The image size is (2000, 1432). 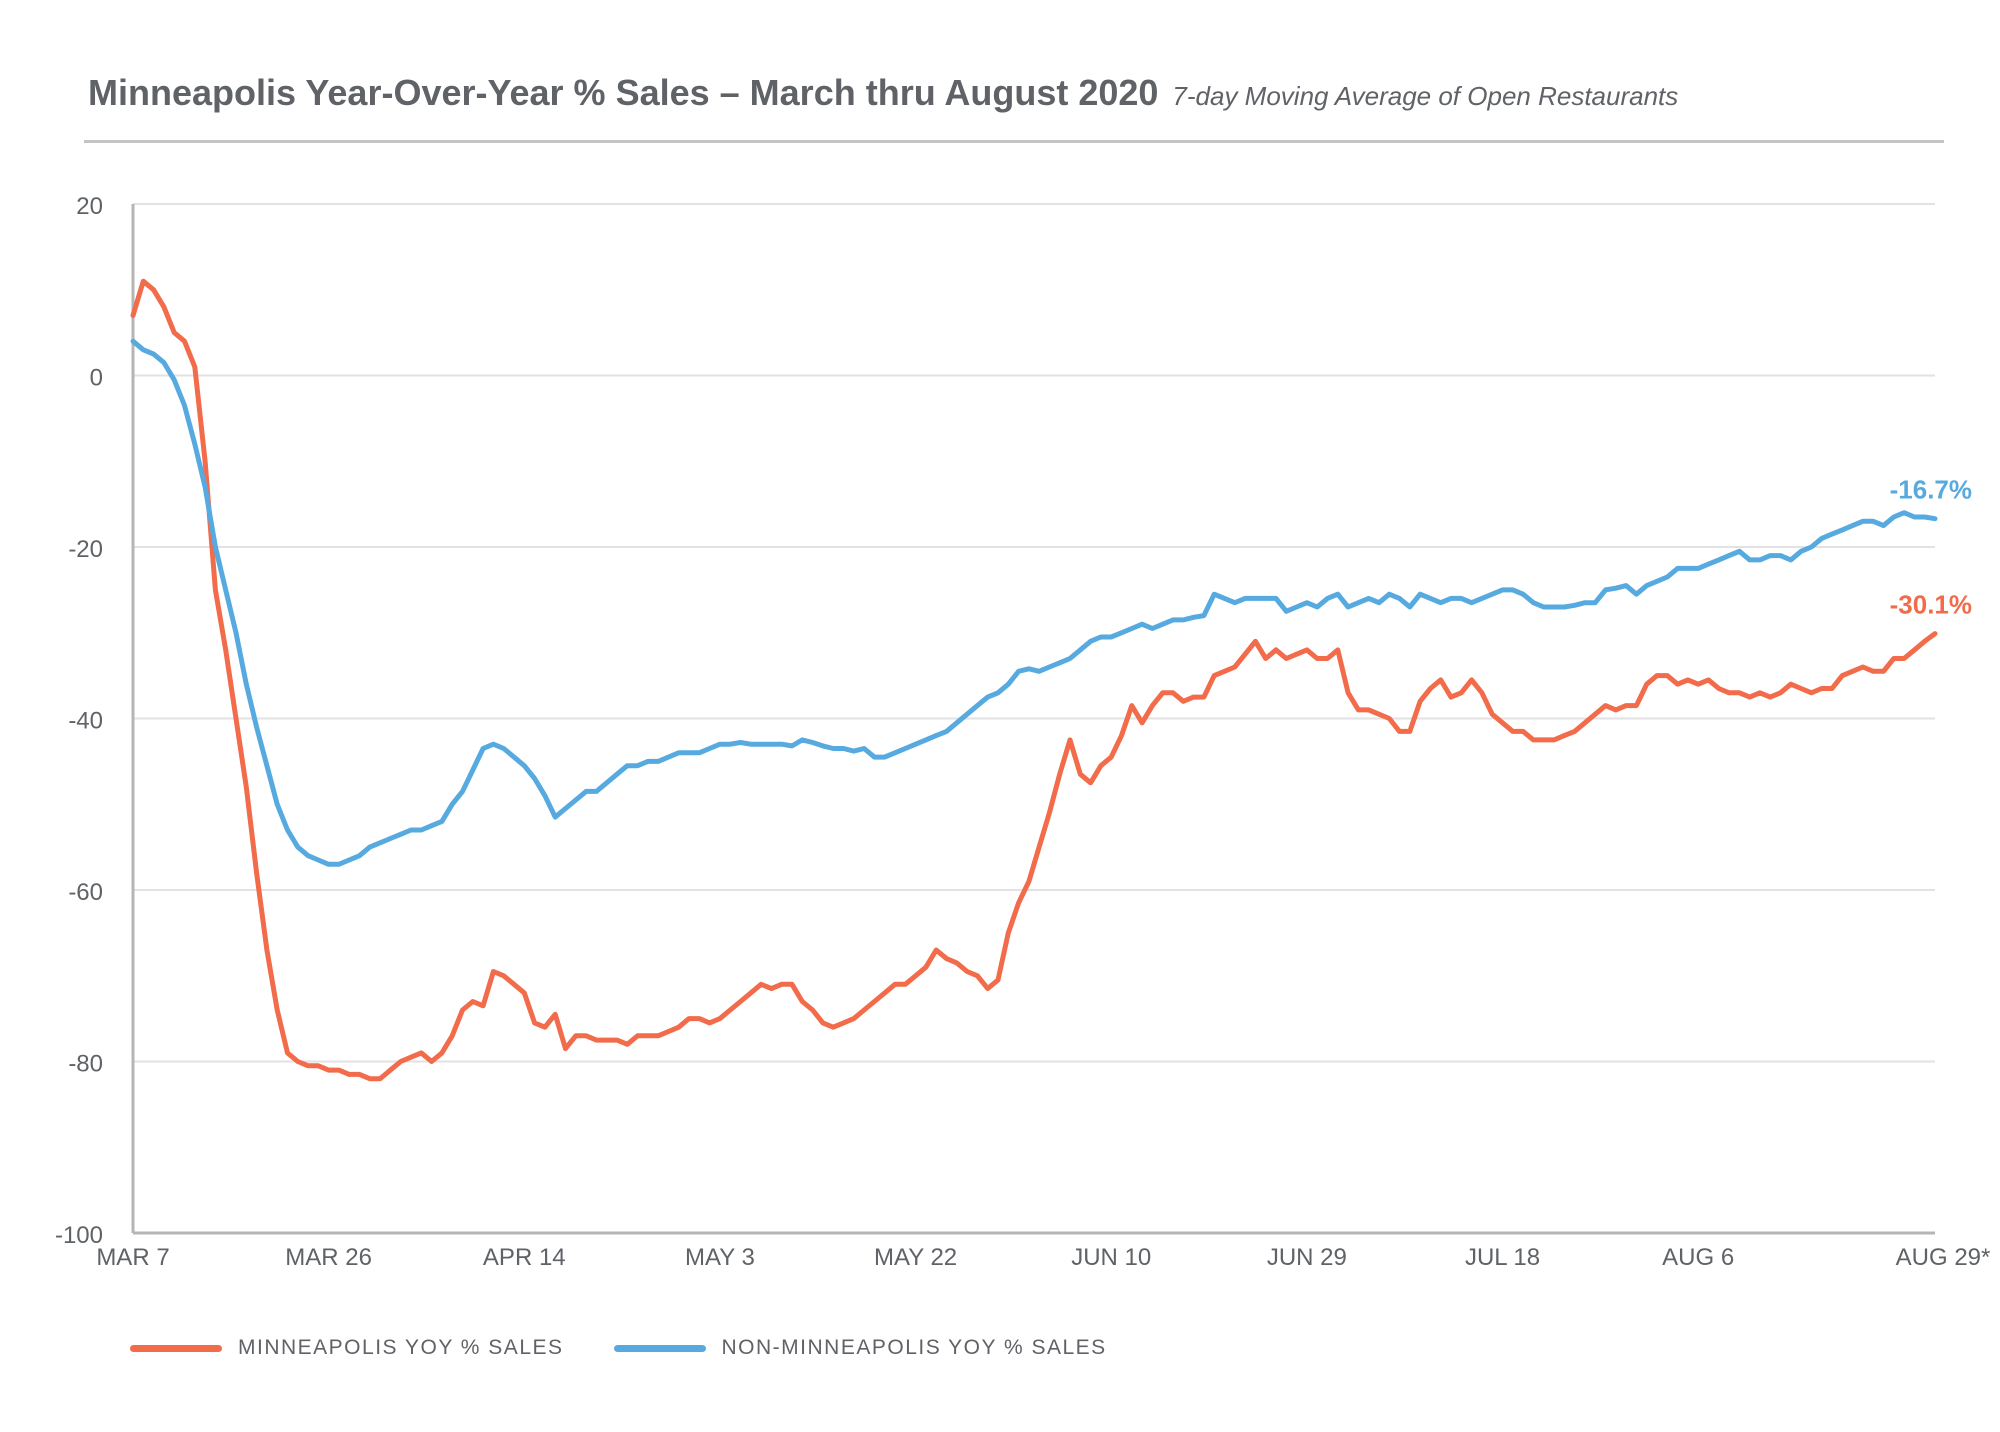 What do you see at coordinates (1425, 96) in the screenshot?
I see `chart-subtitle: 7-day Moving Average of Open Restaurants` at bounding box center [1425, 96].